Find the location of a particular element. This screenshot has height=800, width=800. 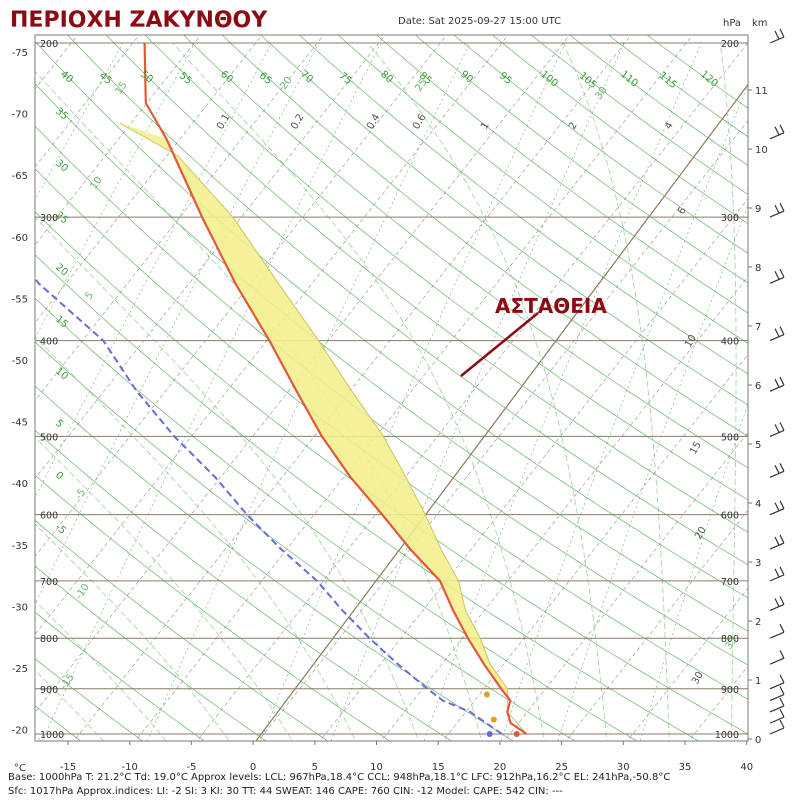

mixing-ratio-label: 1 is located at coordinates (485, 125).